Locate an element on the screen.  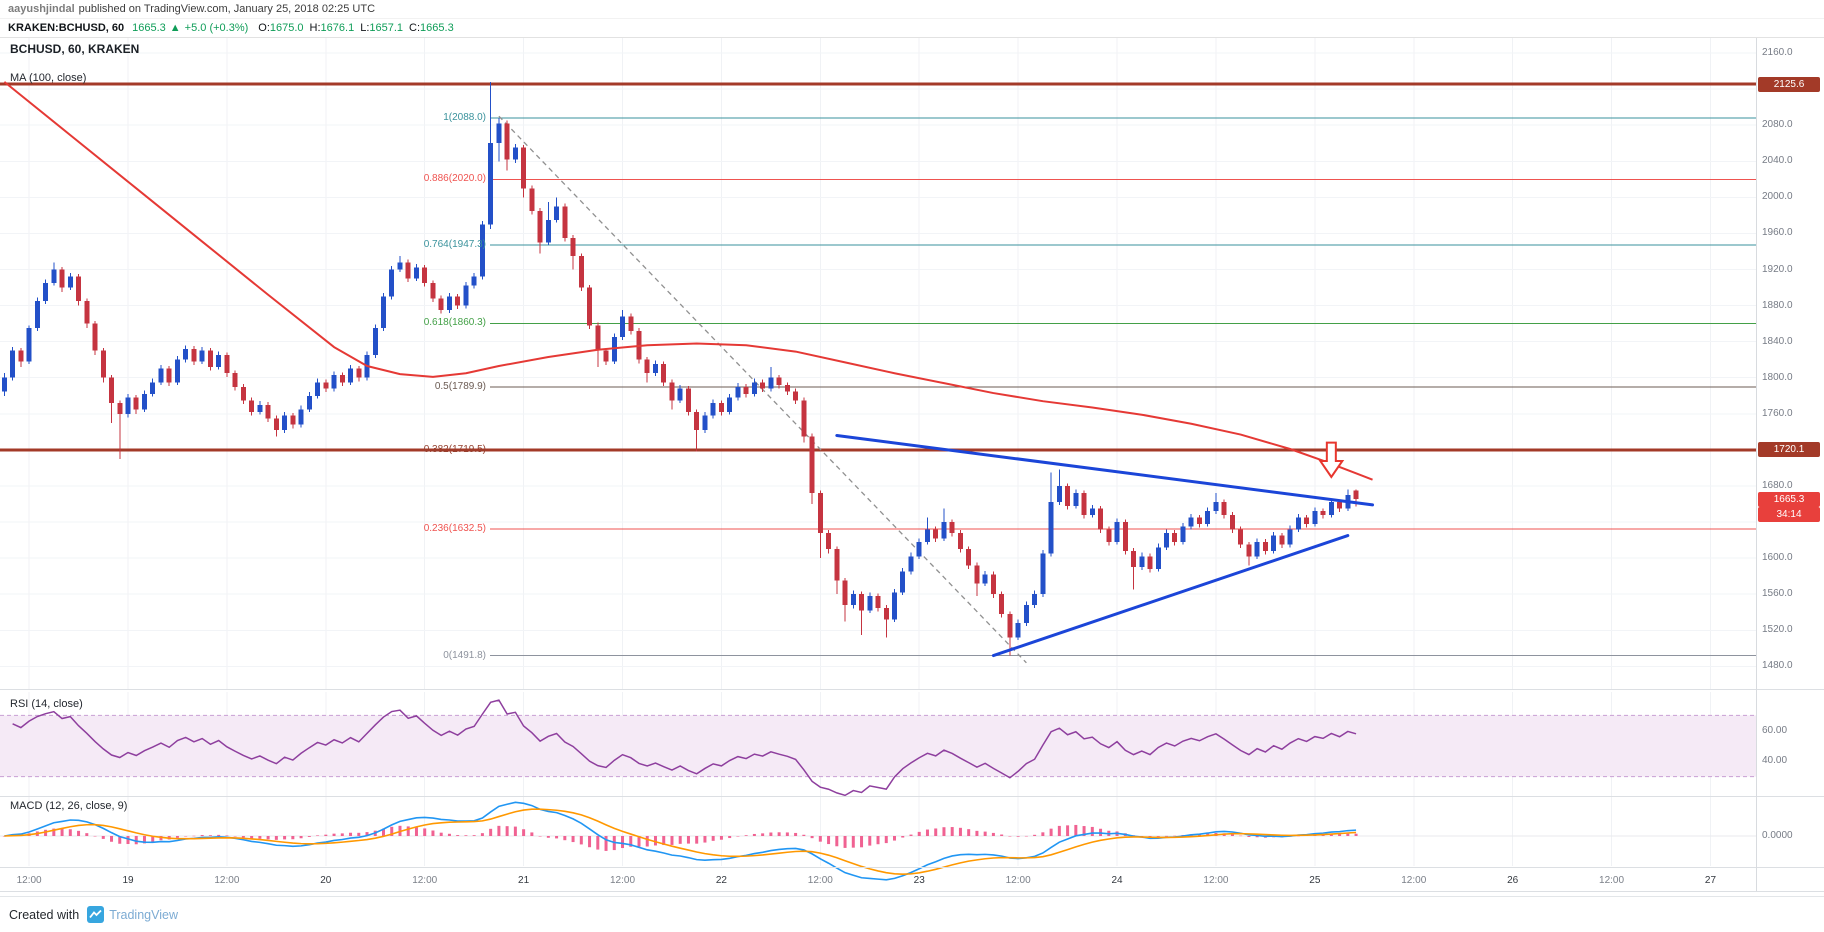
close-value: 1665.3 is located at coordinates (437, 28).